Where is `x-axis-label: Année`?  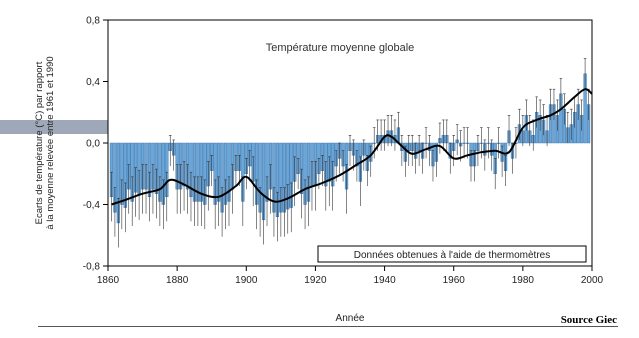 x-axis-label: Année is located at coordinates (350, 318).